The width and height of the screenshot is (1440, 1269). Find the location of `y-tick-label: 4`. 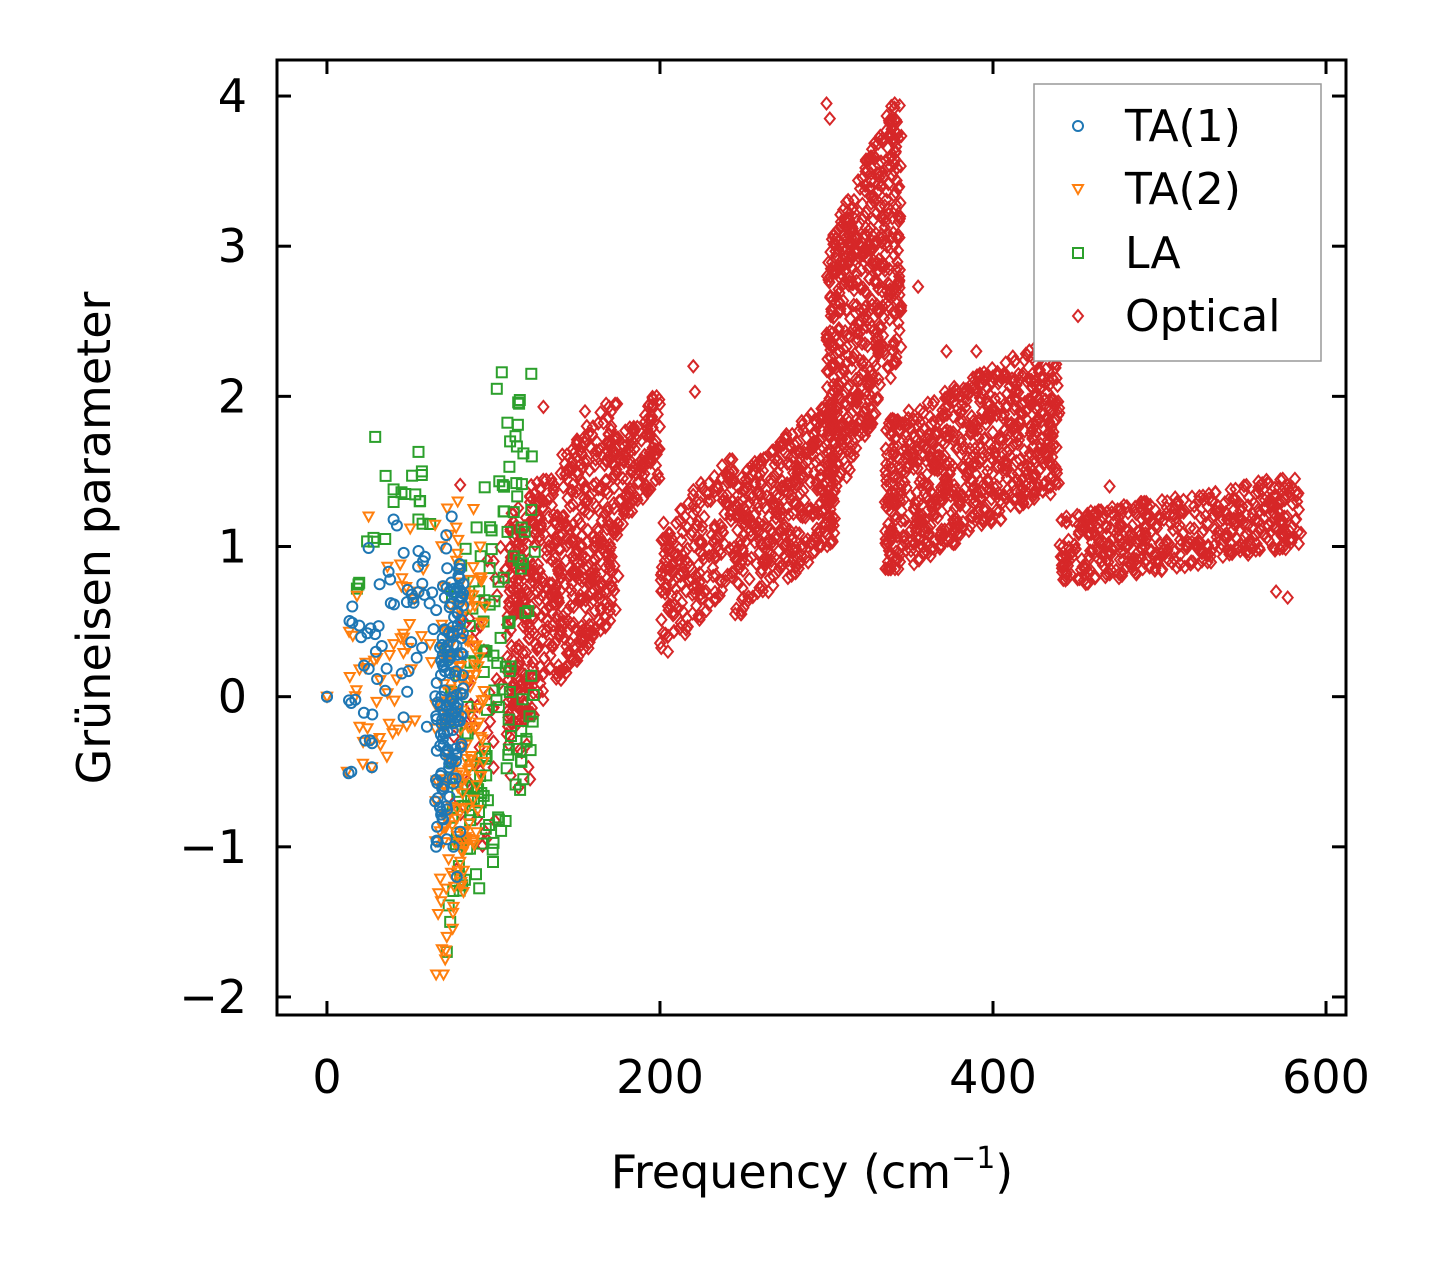

y-tick-label: 4 is located at coordinates (232, 96).